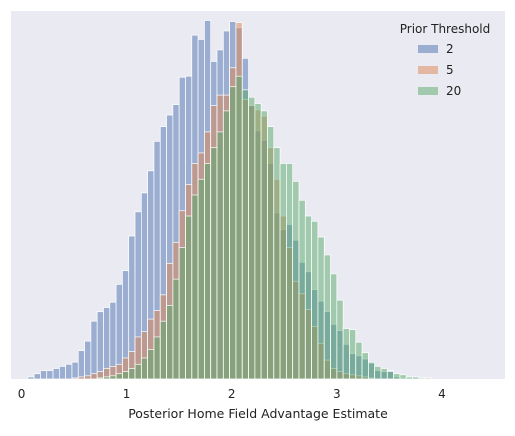 This screenshot has height=436, width=515. Describe the element at coordinates (453, 91) in the screenshot. I see `legend-label-20: 20` at that location.